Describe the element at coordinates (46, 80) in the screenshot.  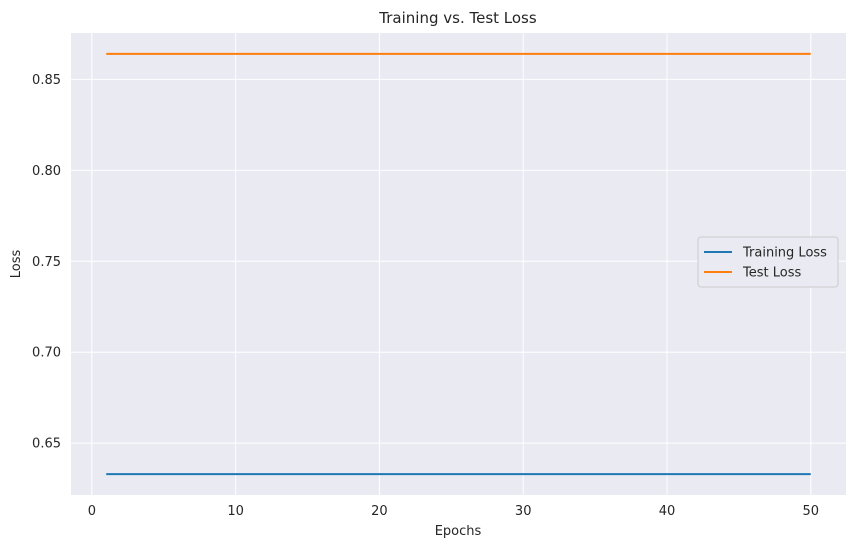
I see `y-tick-label: 0.85` at that location.